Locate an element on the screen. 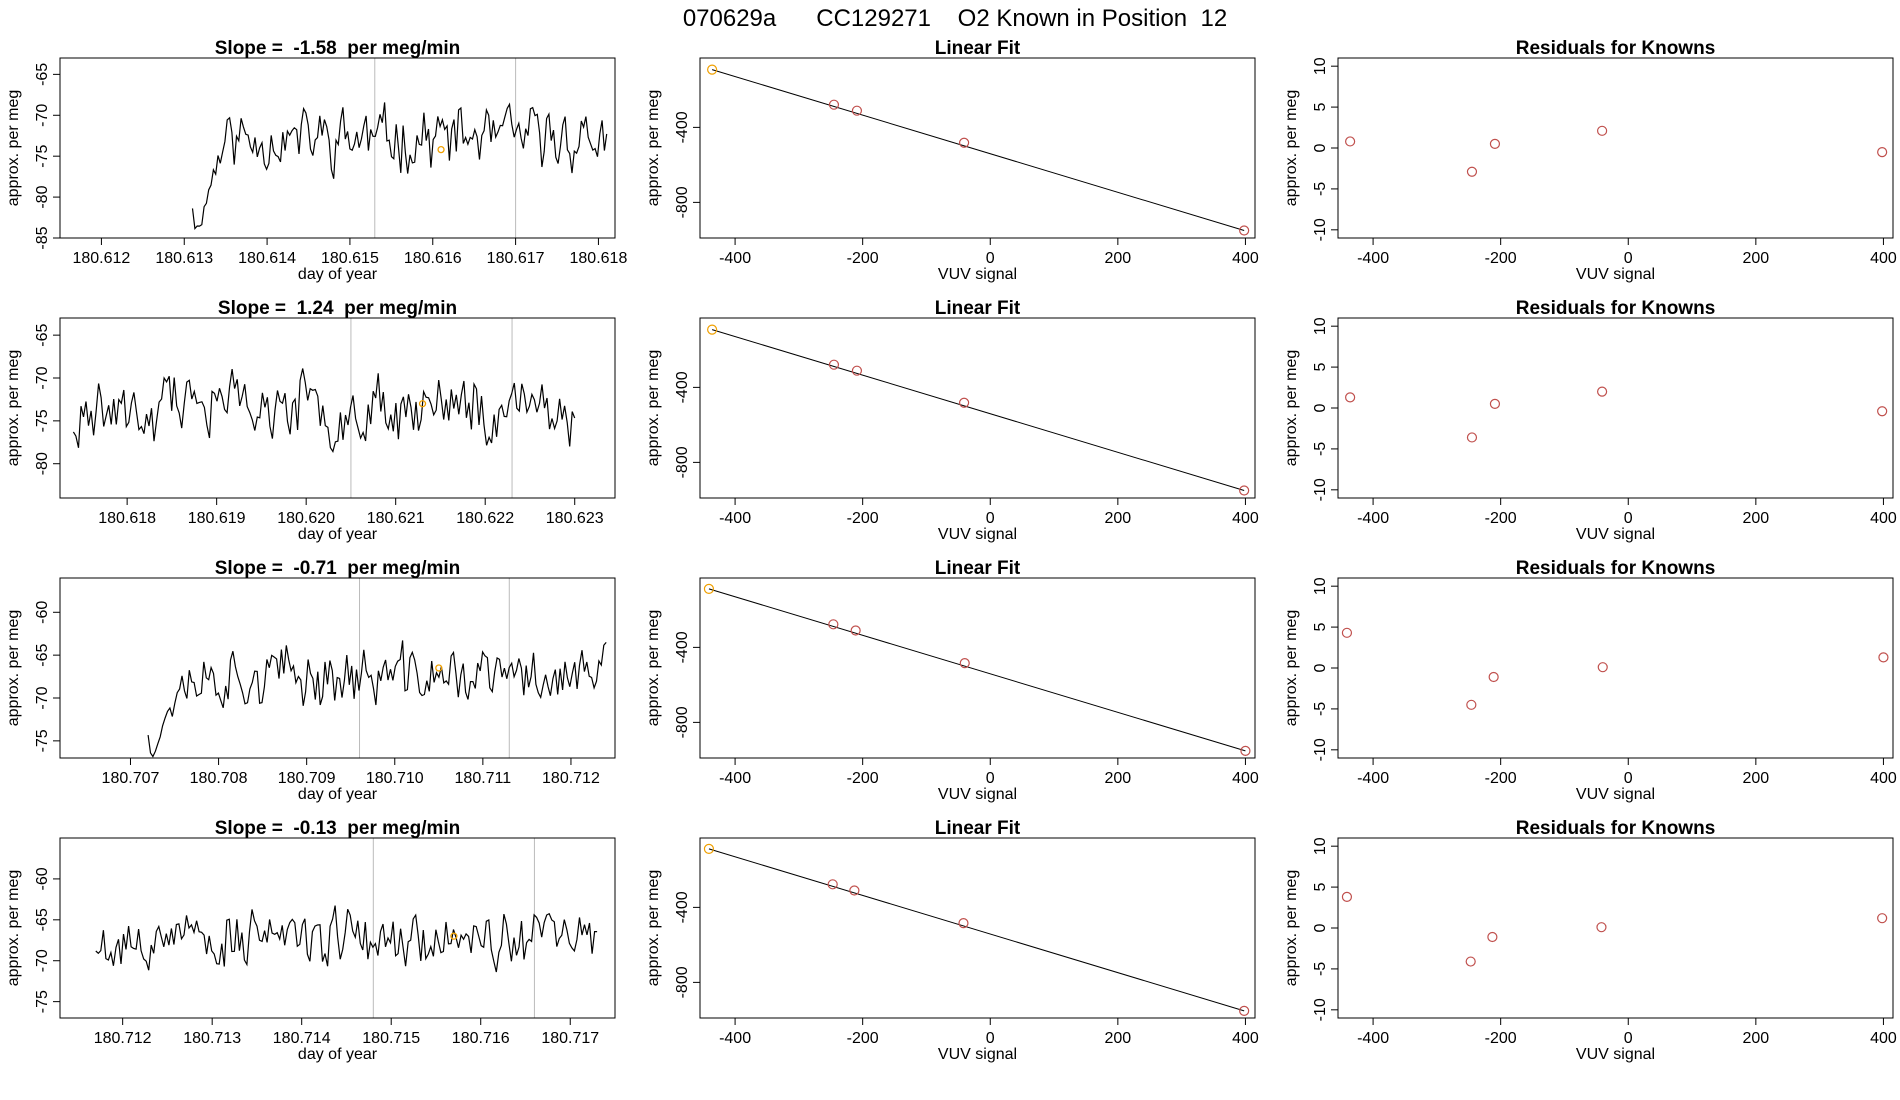 The height and width of the screenshot is (1100, 1900). x-tick-label: 180.711 is located at coordinates (483, 778).